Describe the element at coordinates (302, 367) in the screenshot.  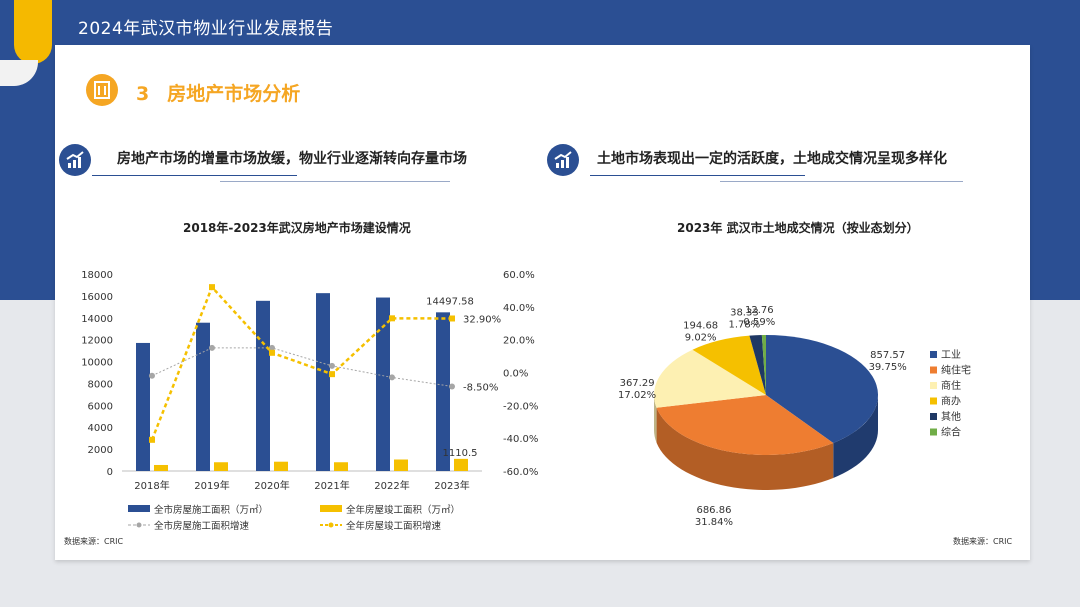
I see `construction-growth-line` at that location.